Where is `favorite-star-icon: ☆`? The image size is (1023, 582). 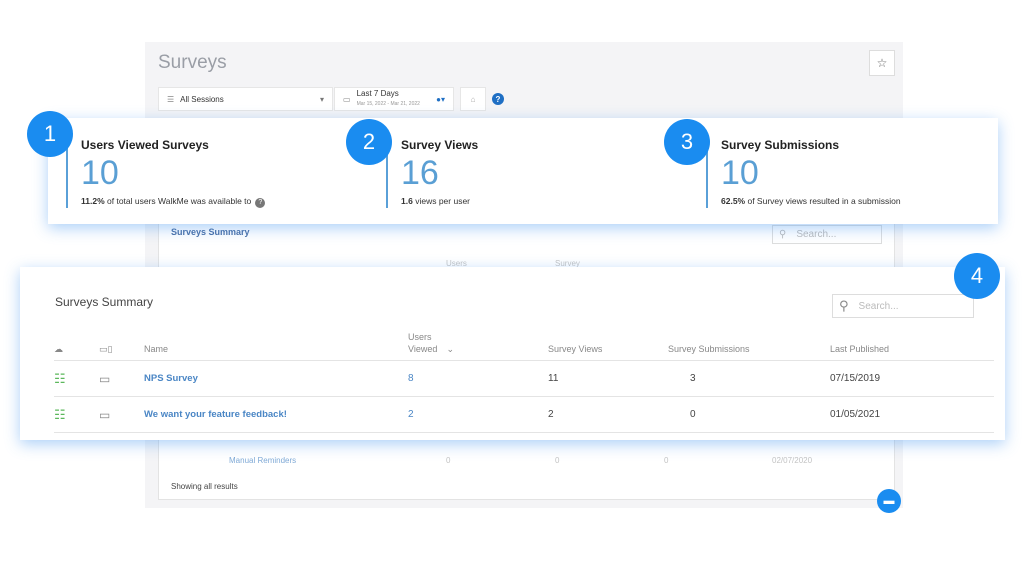
favorite-star-icon: ☆ is located at coordinates (882, 63).